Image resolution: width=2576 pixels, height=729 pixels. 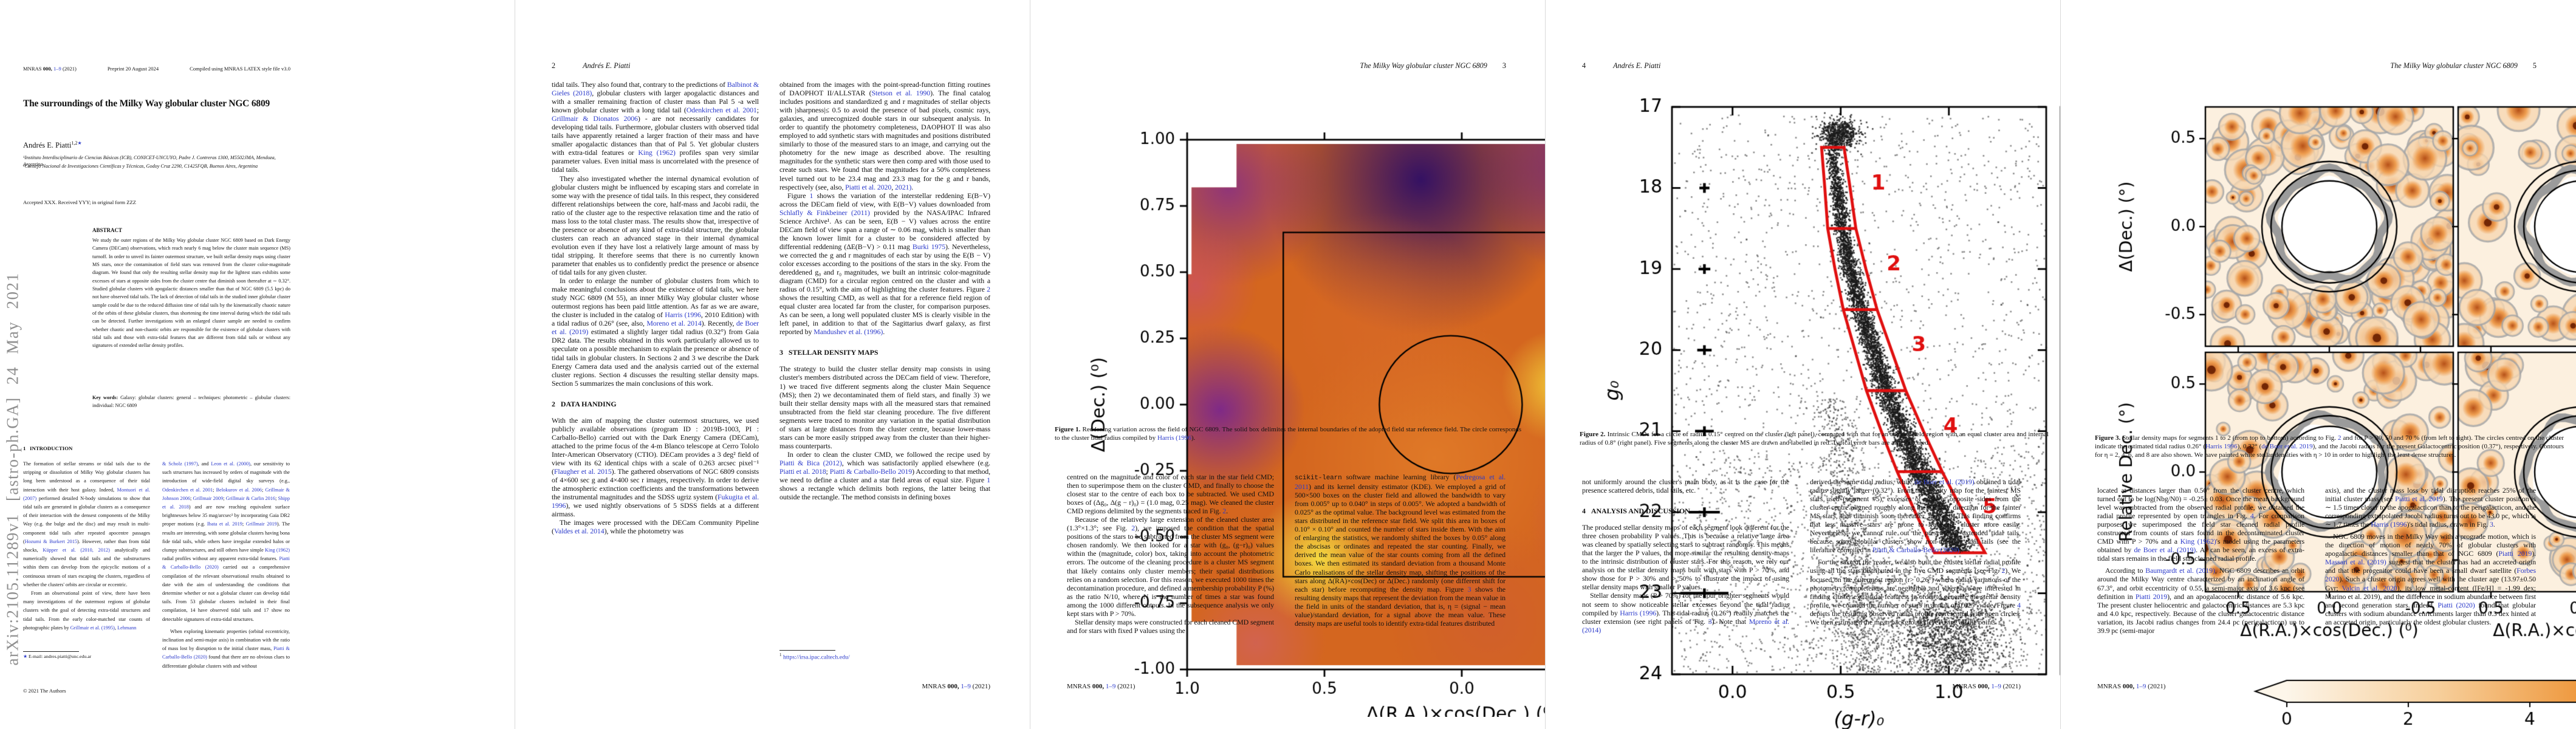 I want to click on citation-link: Flaugher et al. 2015, so click(x=582, y=472).